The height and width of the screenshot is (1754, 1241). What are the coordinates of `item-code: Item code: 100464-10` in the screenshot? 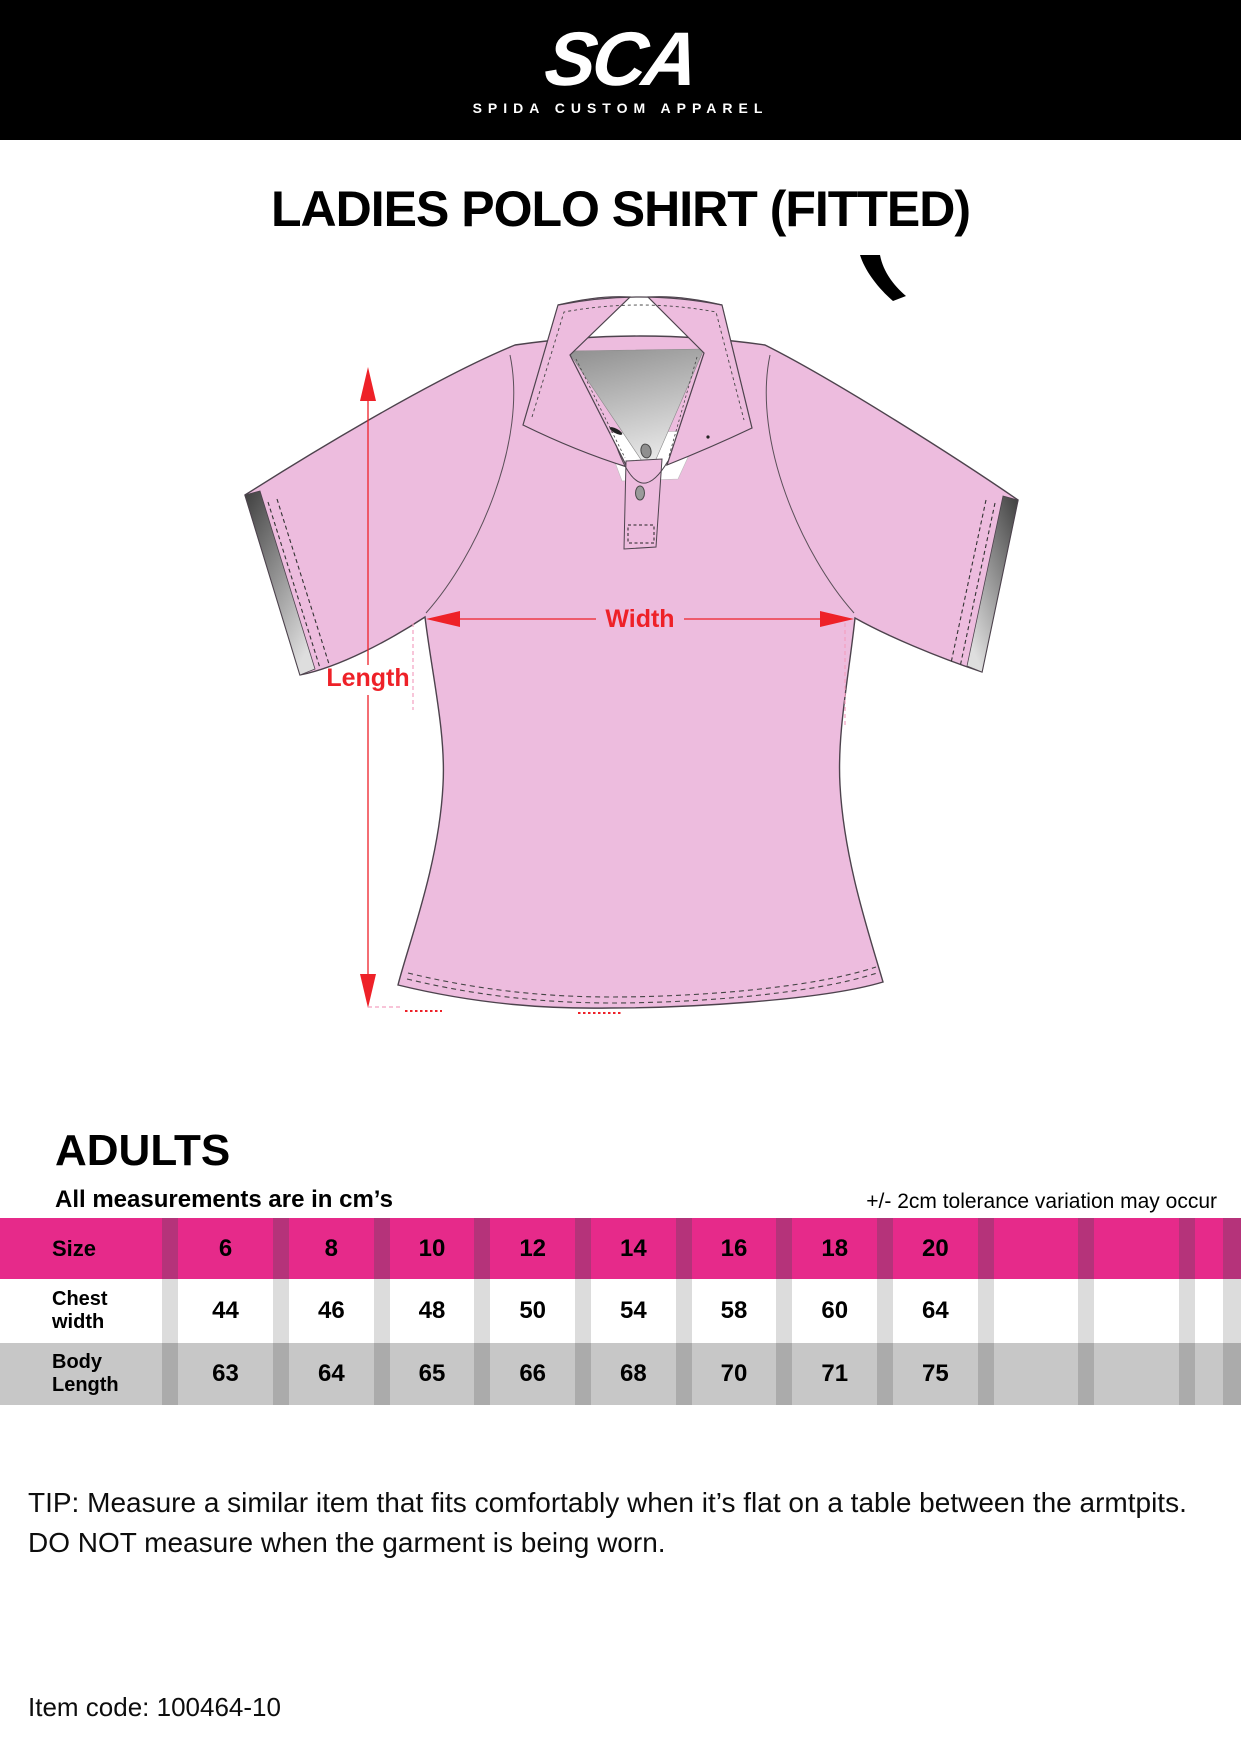 It's located at (154, 1707).